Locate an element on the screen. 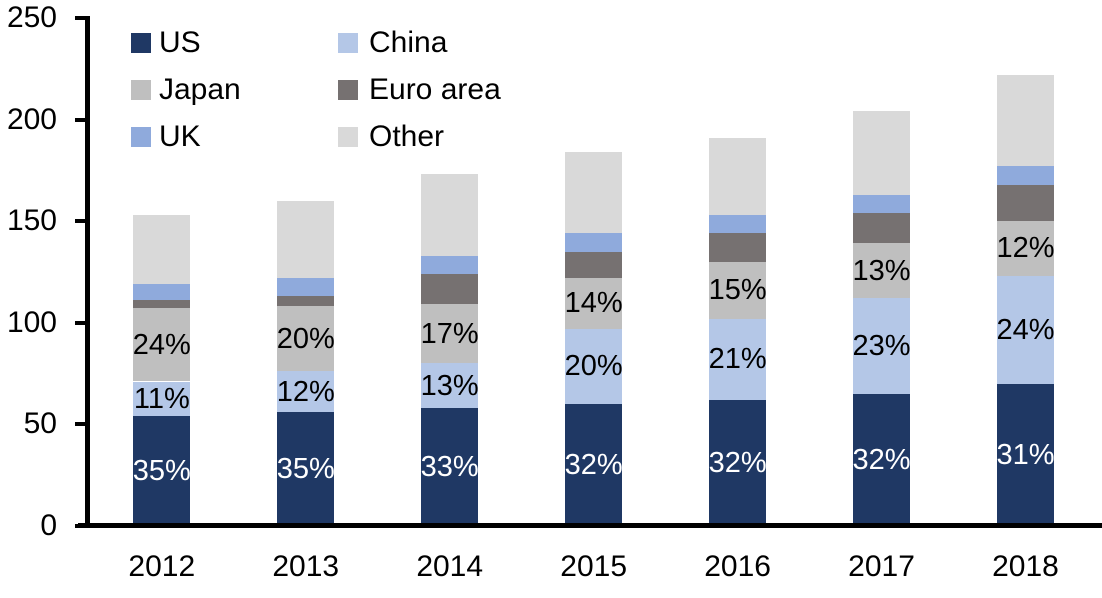  bar-segment-china-2015 is located at coordinates (594, 366).